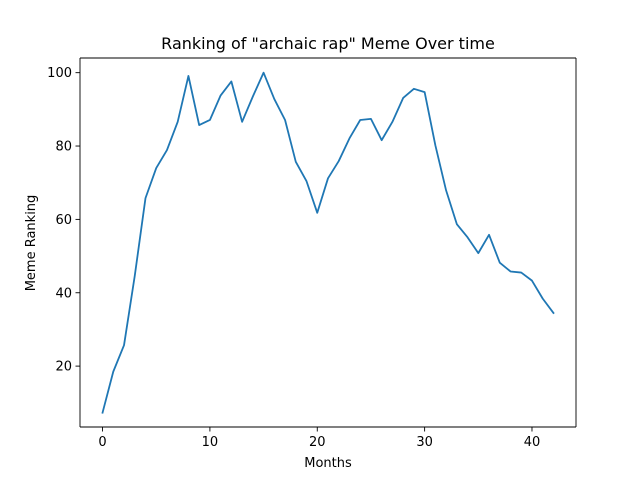 The width and height of the screenshot is (640, 480). What do you see at coordinates (63, 220) in the screenshot?
I see `y-tick-label: 60` at bounding box center [63, 220].